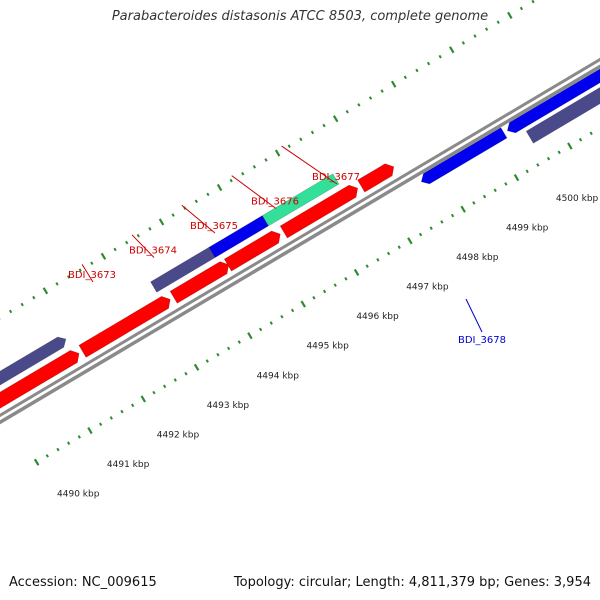 Image resolution: width=600 pixels, height=600 pixels. Describe the element at coordinates (527, 228) in the screenshot. I see `scale-label: 4499 kbp` at that location.